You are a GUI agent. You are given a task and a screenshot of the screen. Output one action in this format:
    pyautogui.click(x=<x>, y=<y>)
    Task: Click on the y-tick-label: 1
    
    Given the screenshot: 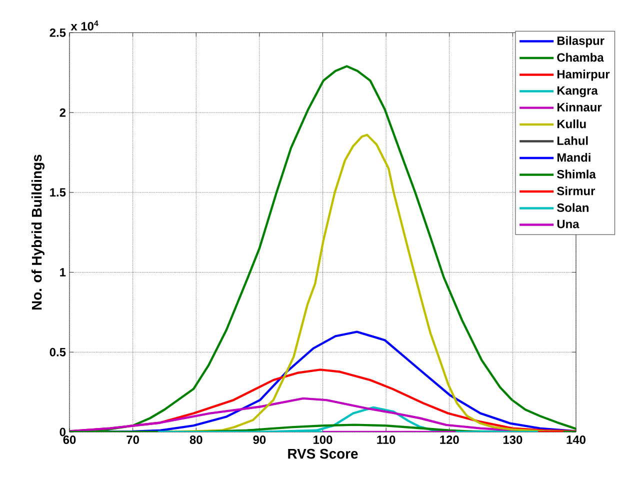 What is the action you would take?
    pyautogui.click(x=63, y=272)
    